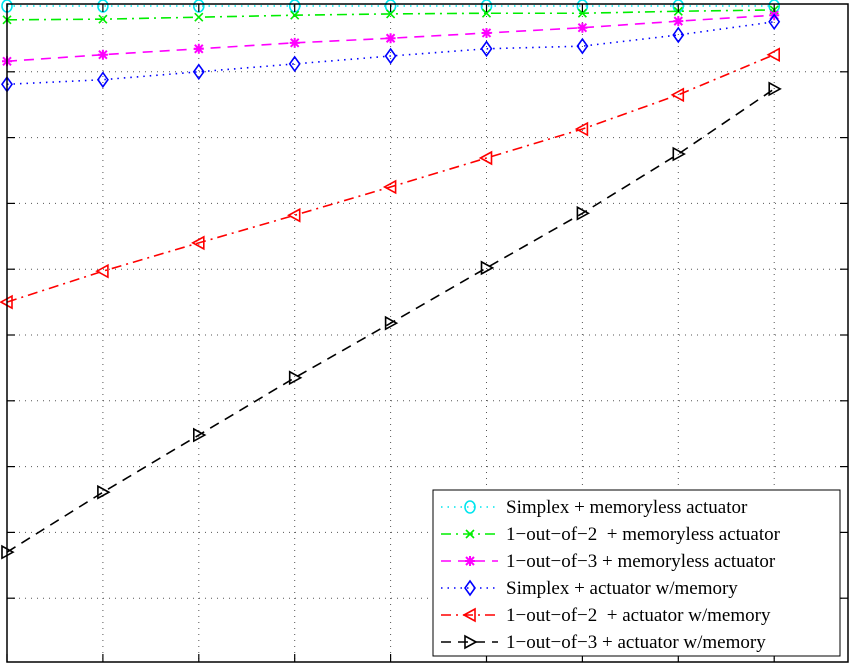 The height and width of the screenshot is (665, 850). I want to click on legend-label-3: Simplex + actuator w/memory, so click(622, 588).